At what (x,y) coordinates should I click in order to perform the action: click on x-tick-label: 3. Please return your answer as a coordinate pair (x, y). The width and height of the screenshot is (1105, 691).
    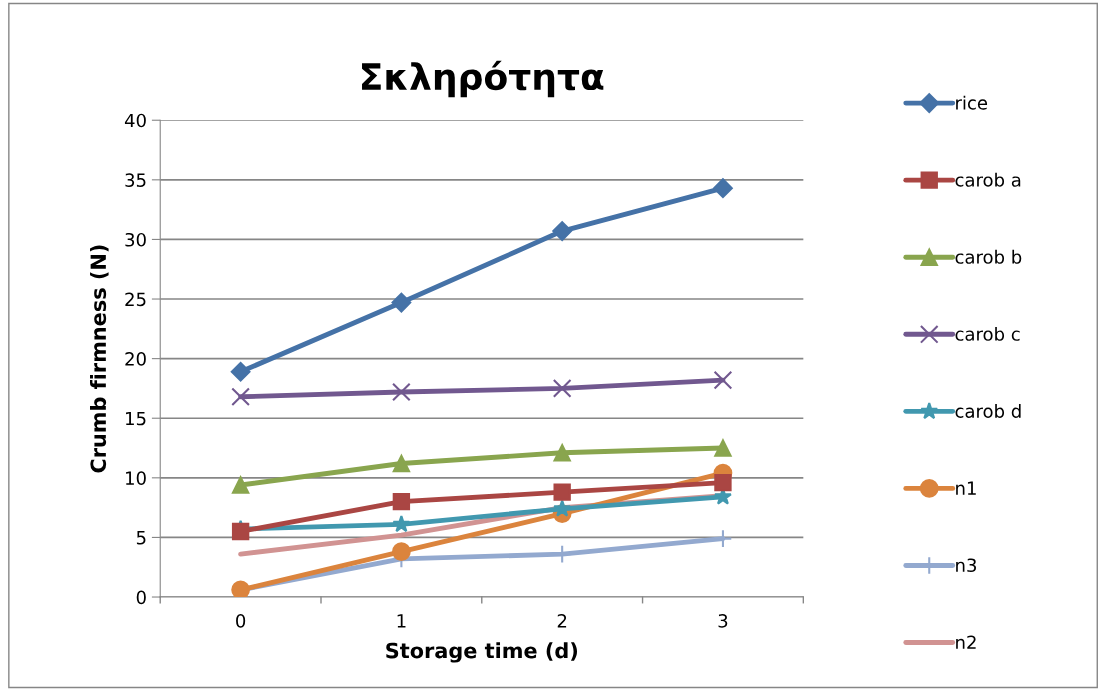
    Looking at the image, I should click on (723, 621).